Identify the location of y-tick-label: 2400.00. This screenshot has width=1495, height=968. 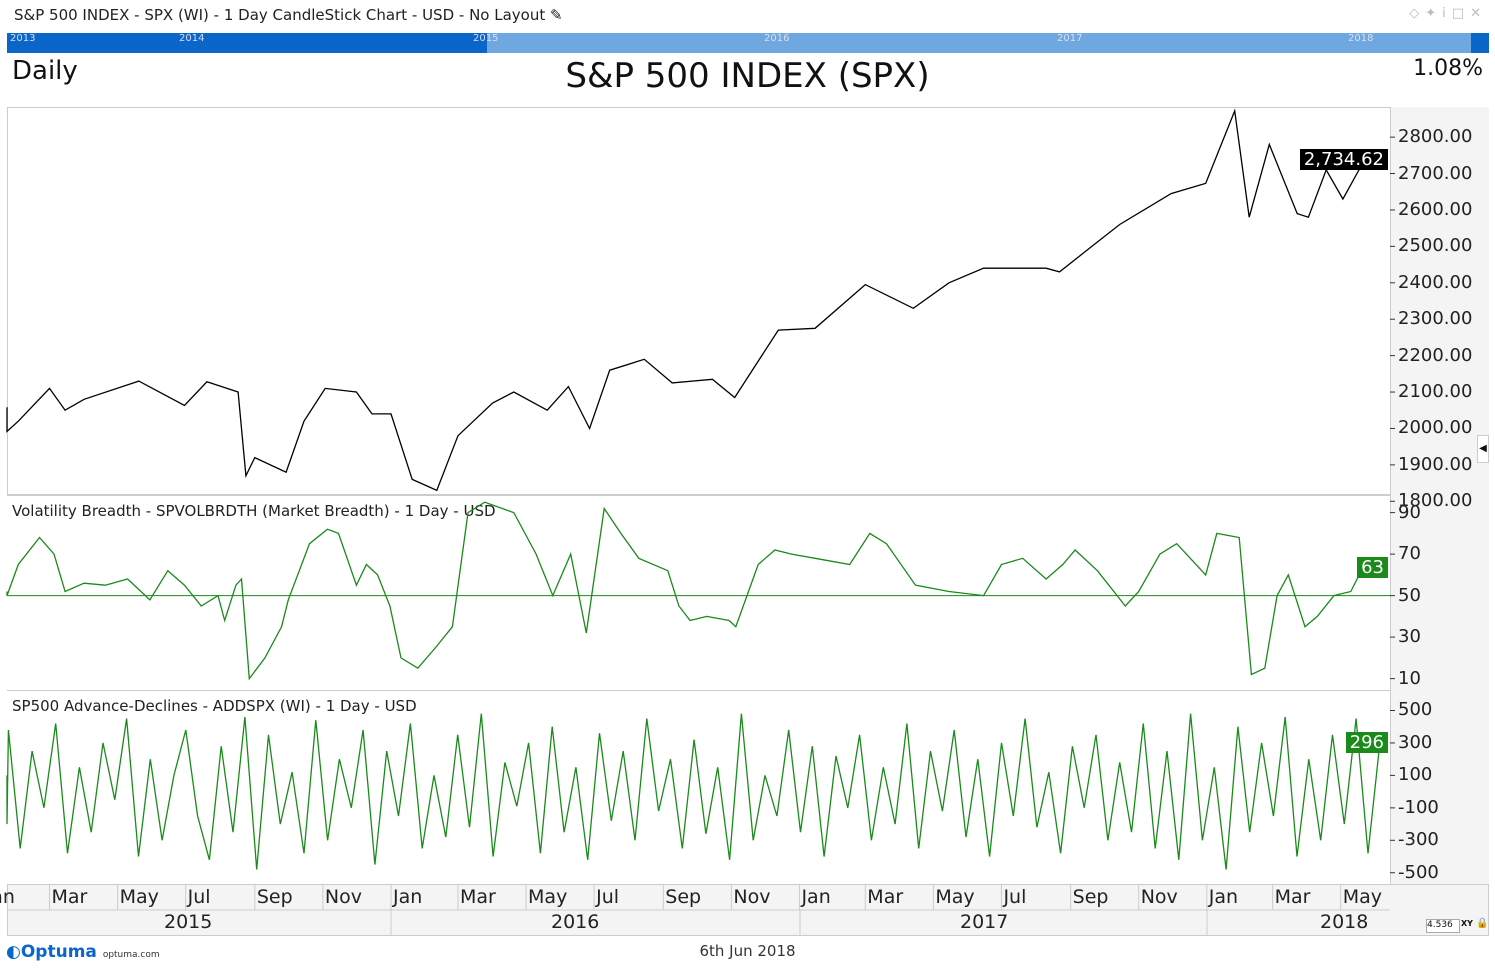
(1435, 282).